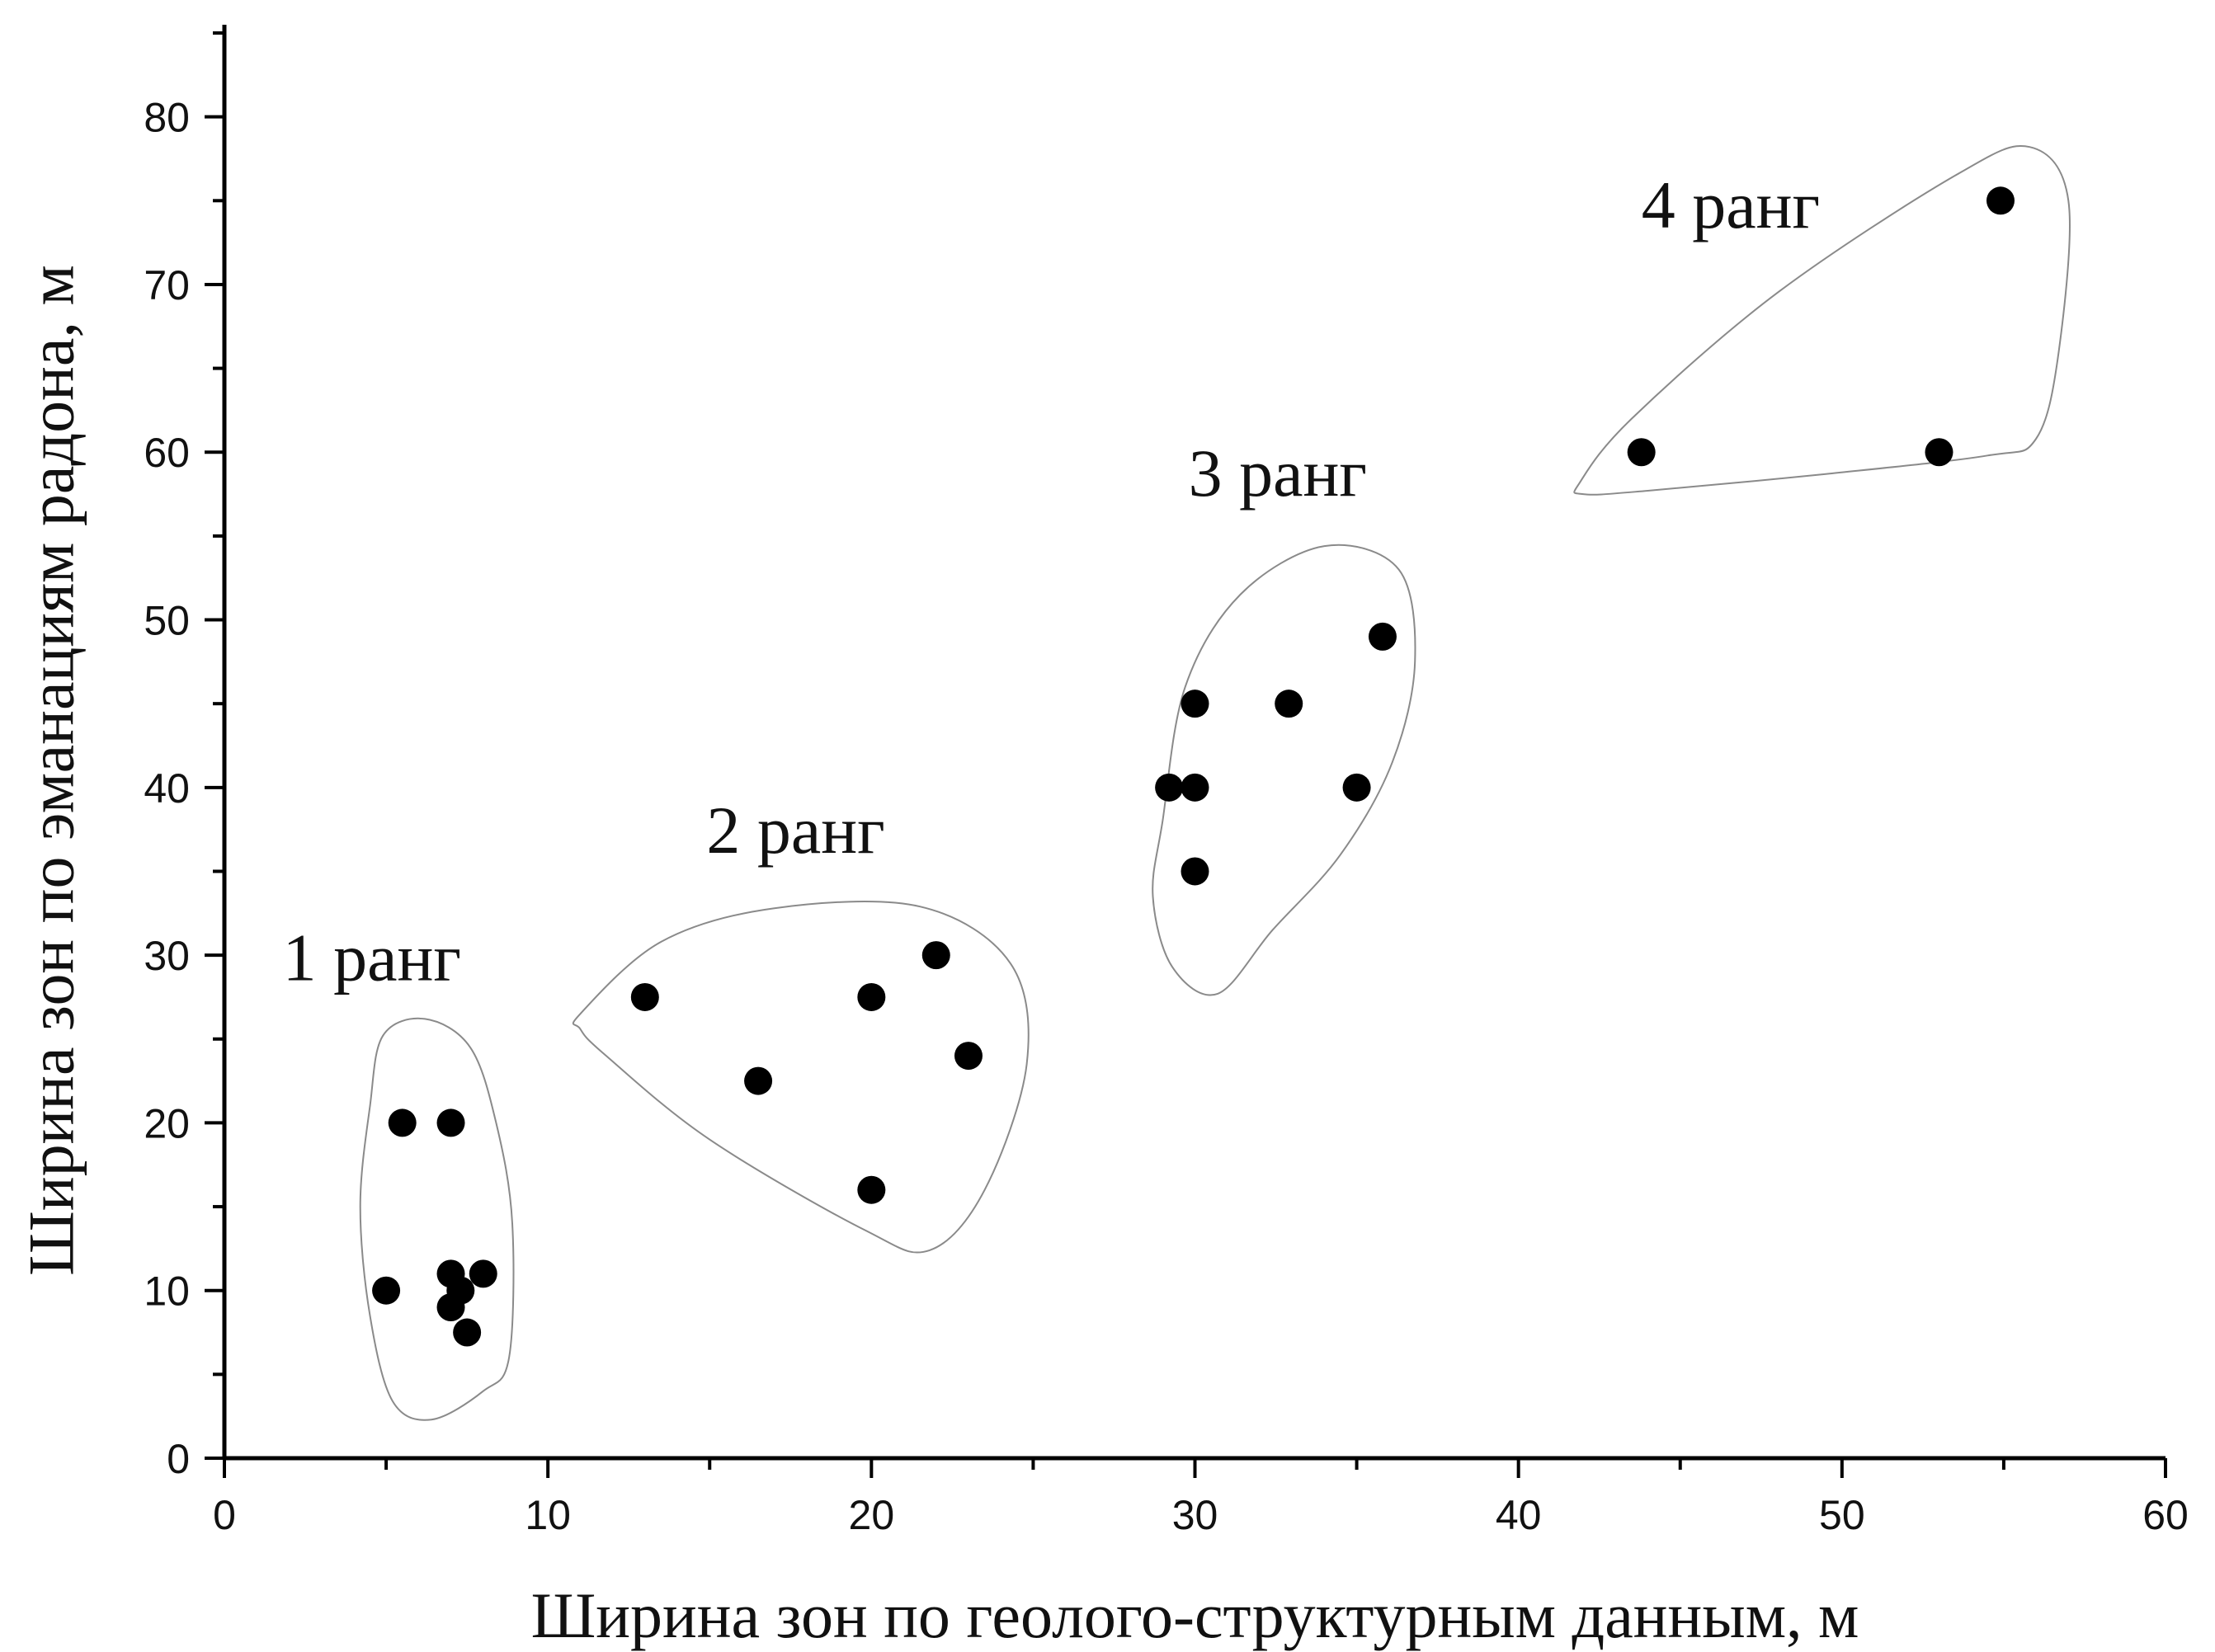 This screenshot has width=2215, height=1652. Describe the element at coordinates (372, 957) in the screenshot. I see `cluster-label-1: 1 ранг` at that location.